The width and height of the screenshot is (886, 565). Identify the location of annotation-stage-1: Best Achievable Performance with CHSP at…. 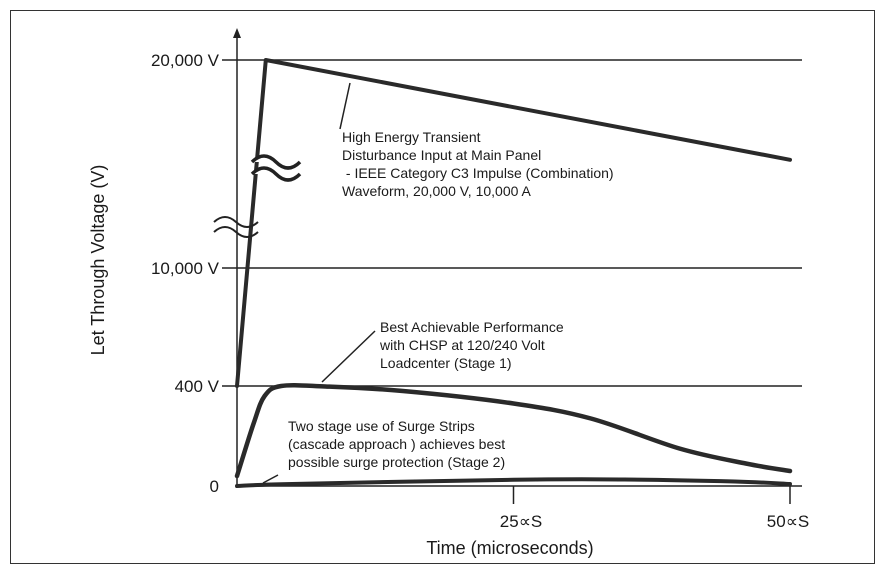
(471, 345).